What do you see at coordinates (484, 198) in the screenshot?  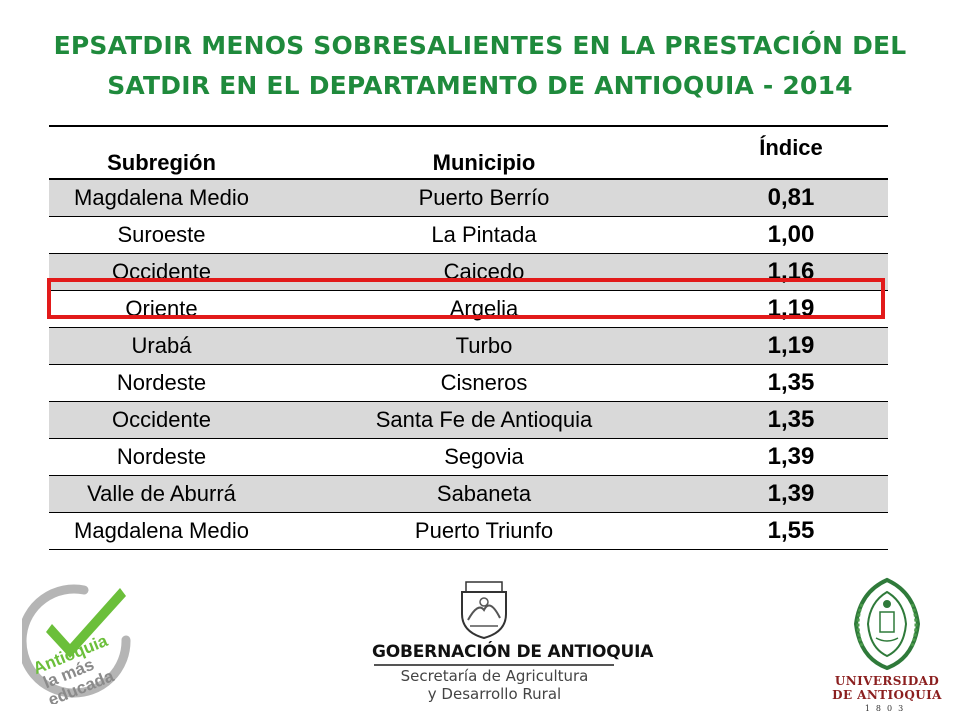 I see `cell-municipio: Puerto Berrío` at bounding box center [484, 198].